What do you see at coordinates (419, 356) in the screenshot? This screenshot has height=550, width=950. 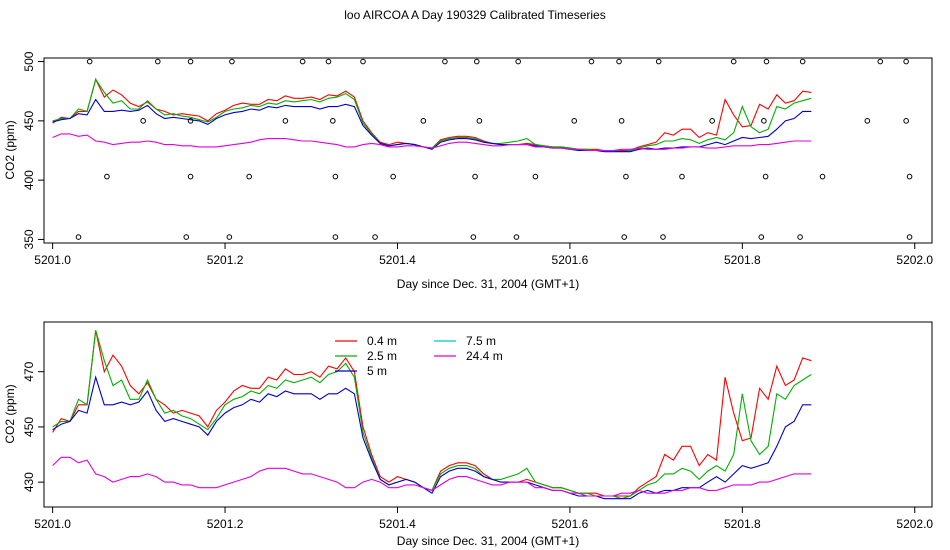 I see `legend: 0.4 m2.5 m5 m 7.5 m24.4 m` at bounding box center [419, 356].